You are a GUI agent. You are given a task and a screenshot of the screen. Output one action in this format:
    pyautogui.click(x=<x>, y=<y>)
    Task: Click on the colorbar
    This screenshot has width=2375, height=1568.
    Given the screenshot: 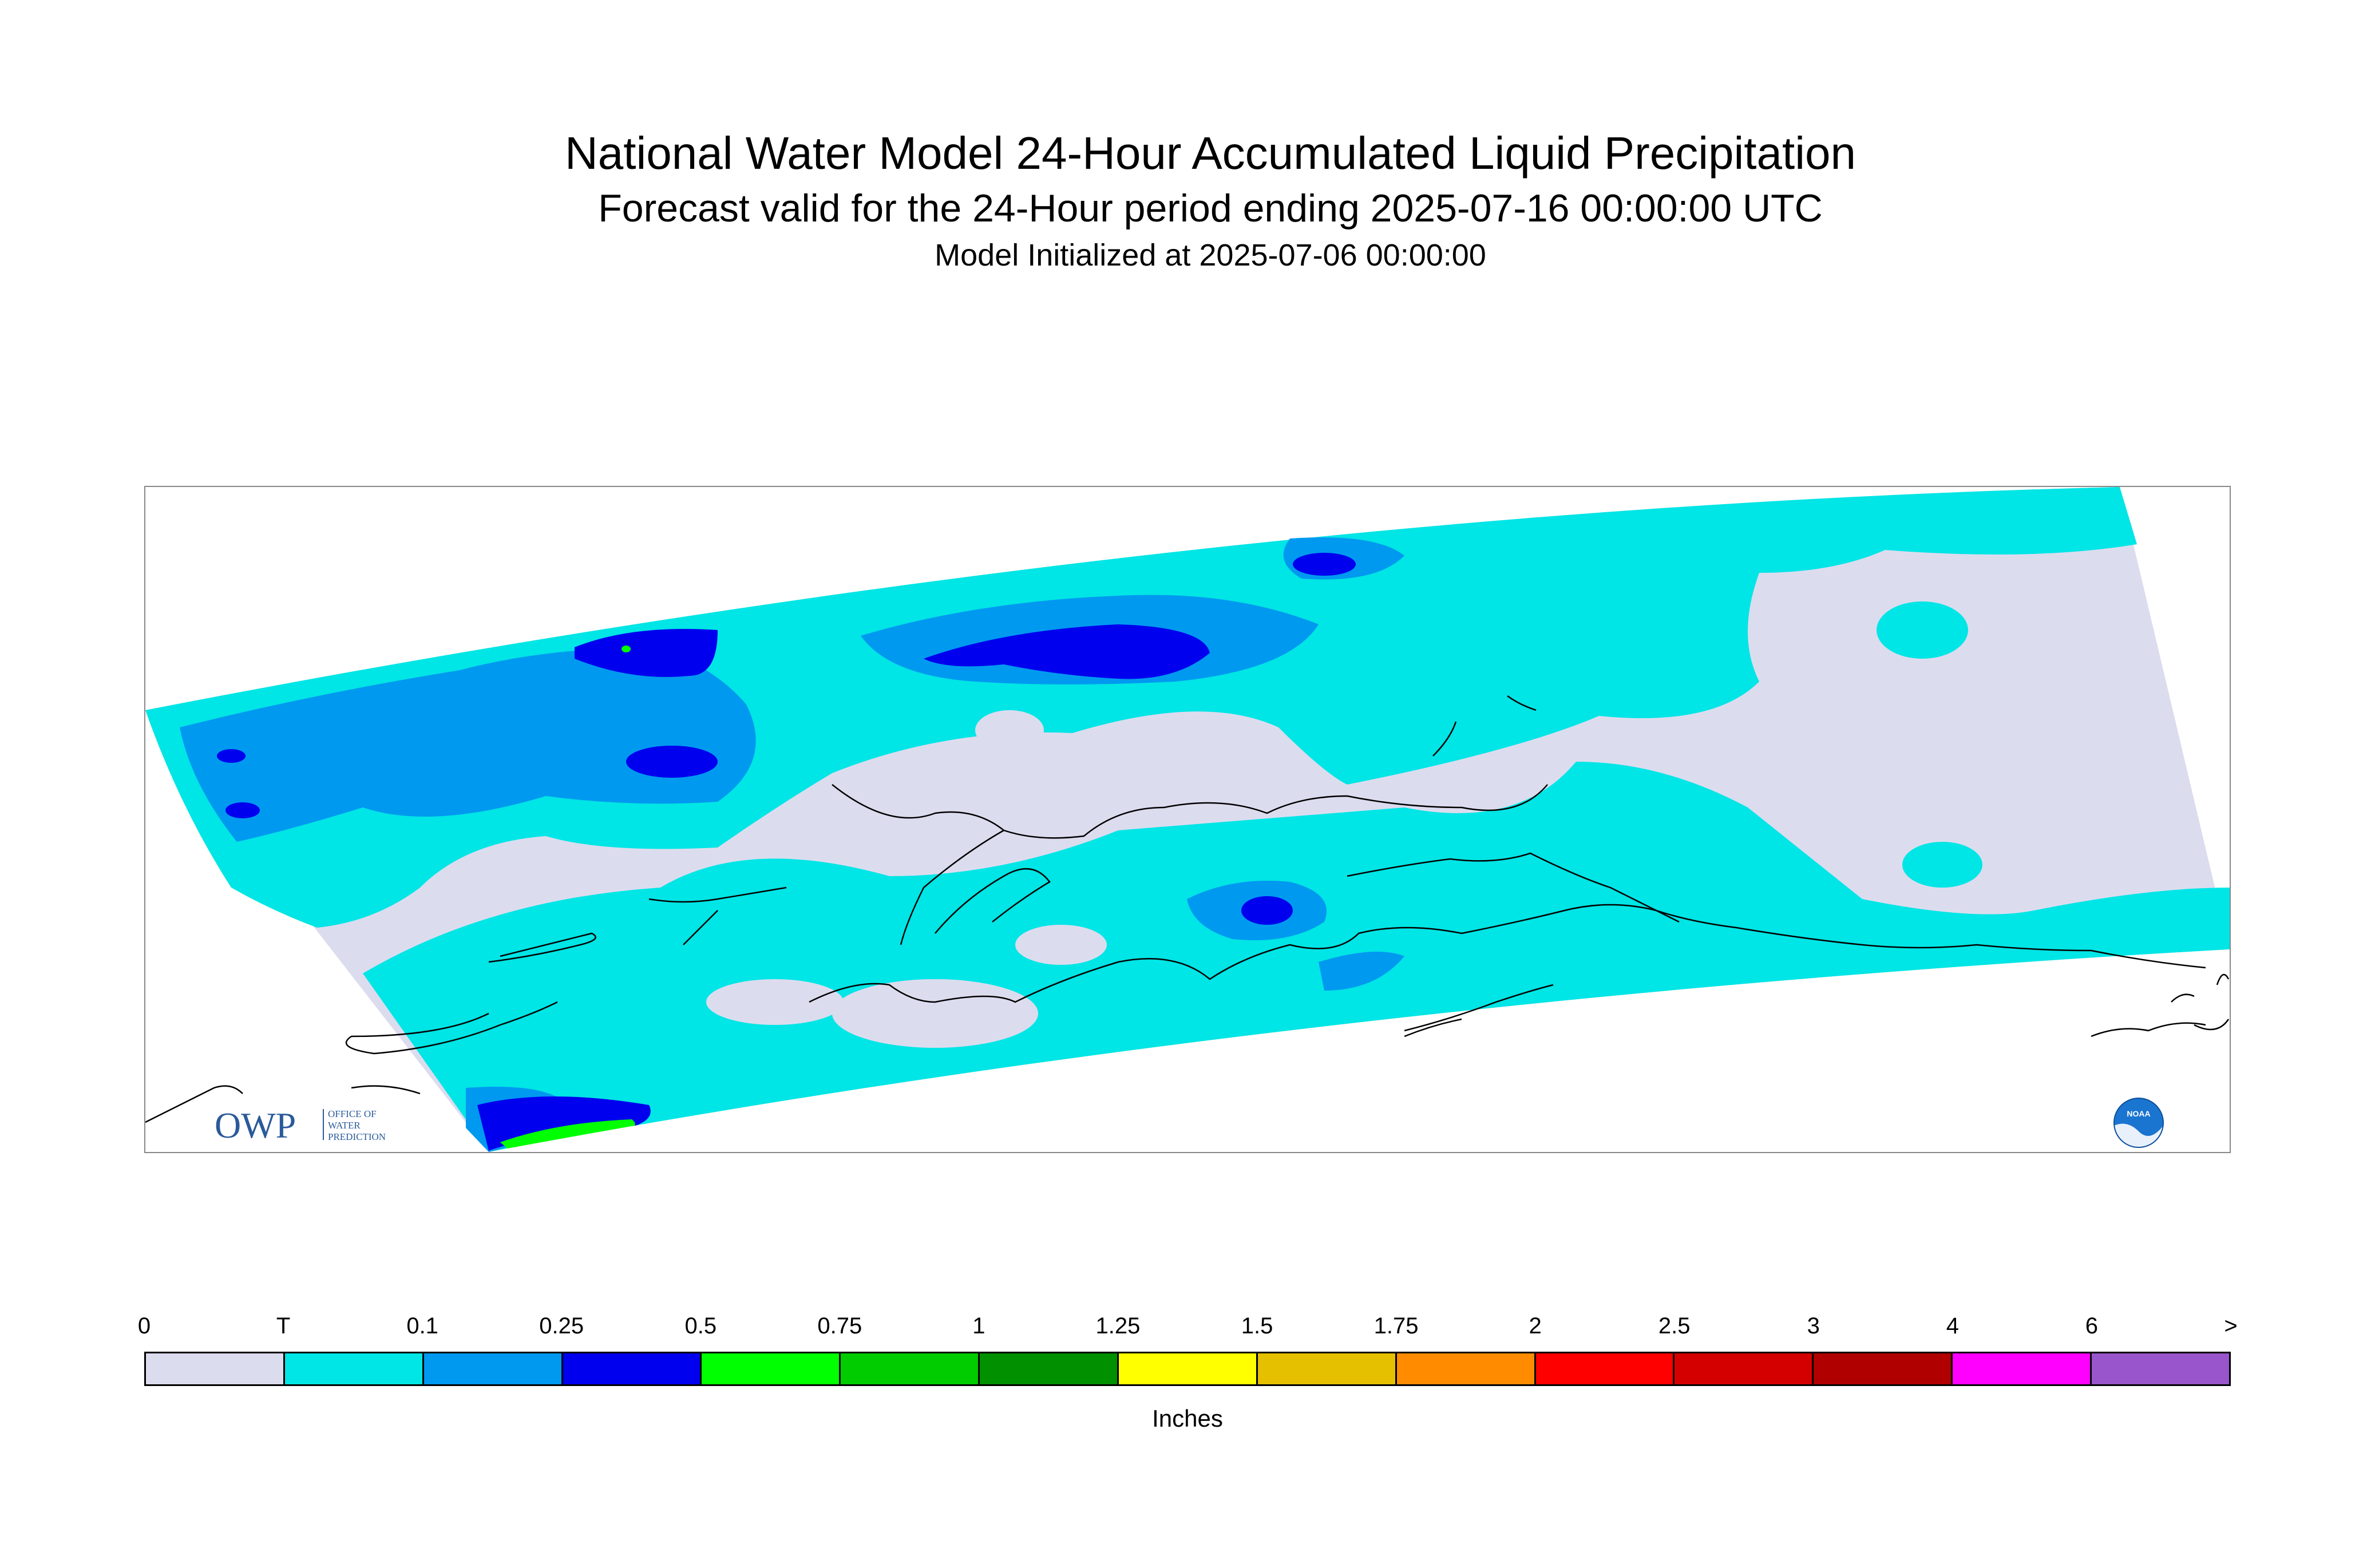 What is the action you would take?
    pyautogui.click(x=1187, y=1369)
    